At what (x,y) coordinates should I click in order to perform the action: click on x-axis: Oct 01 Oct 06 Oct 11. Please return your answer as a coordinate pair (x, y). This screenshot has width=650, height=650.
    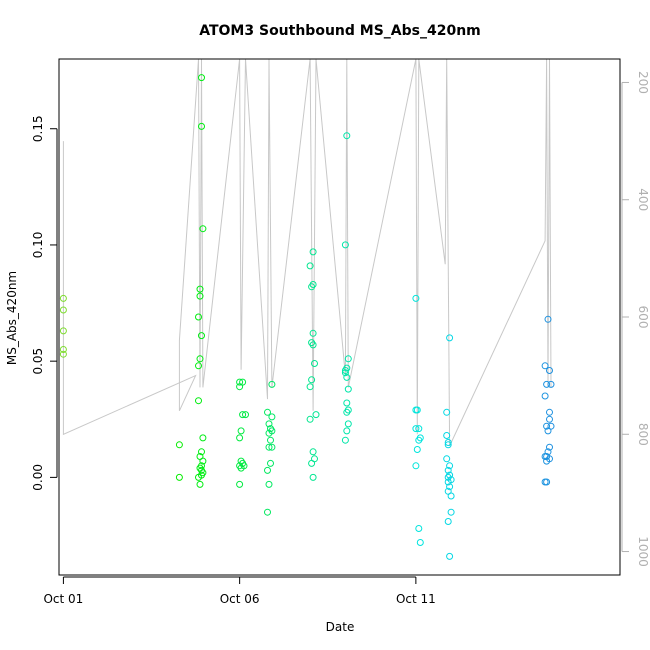
    Looking at the image, I should click on (239, 591).